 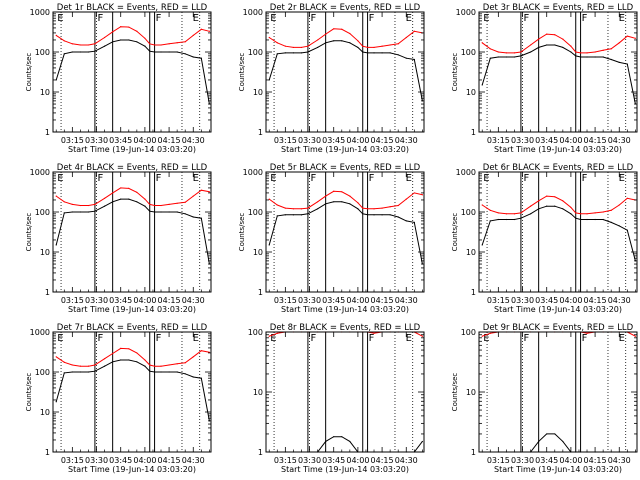 I want to click on panel-title: Det 5r BLACK = Events, RED = LLD, so click(x=345, y=168).